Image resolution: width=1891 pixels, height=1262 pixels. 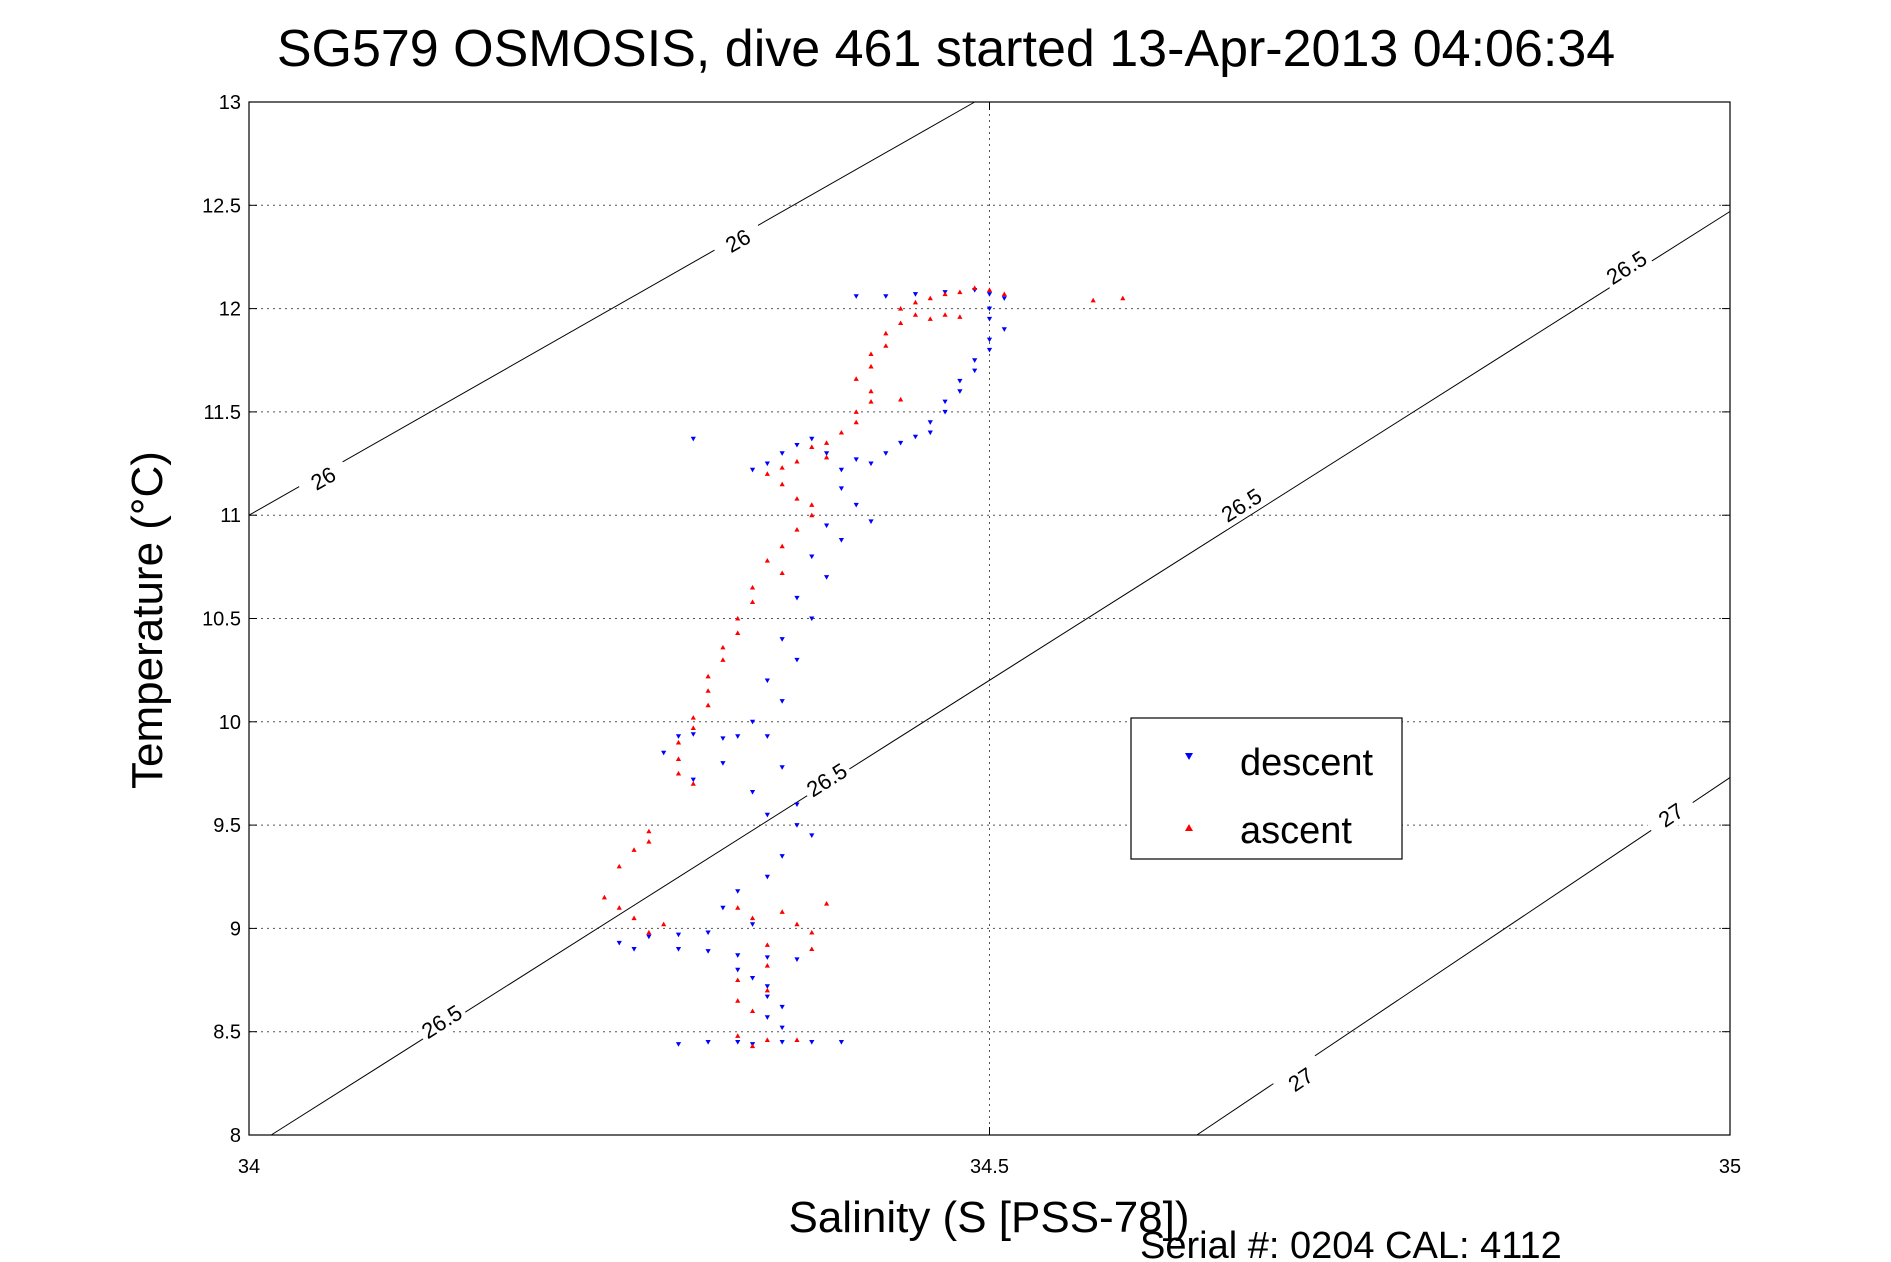 I want to click on y-tick-label: 12, so click(x=230, y=310).